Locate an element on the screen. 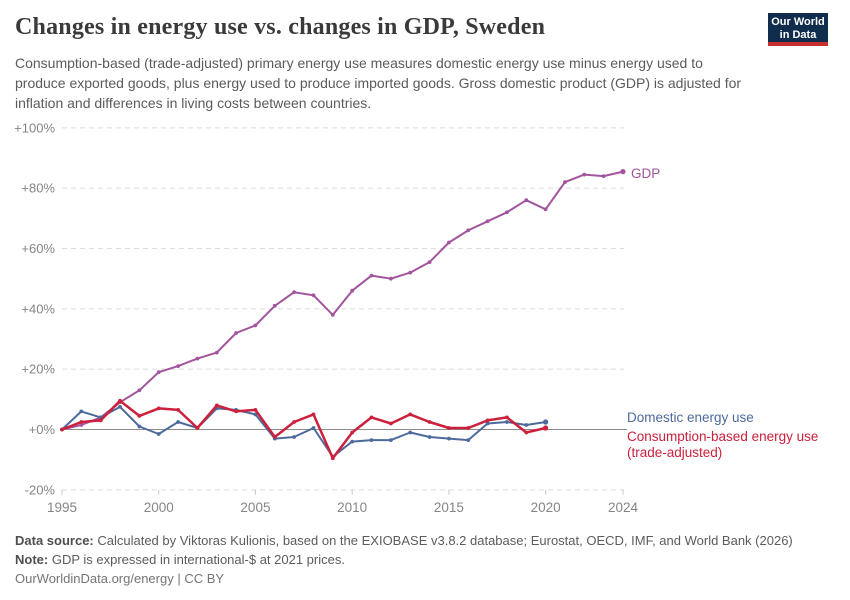 The image size is (850, 600). citation-line: OurWorldinData.org/energy | CC BY is located at coordinates (404, 578).